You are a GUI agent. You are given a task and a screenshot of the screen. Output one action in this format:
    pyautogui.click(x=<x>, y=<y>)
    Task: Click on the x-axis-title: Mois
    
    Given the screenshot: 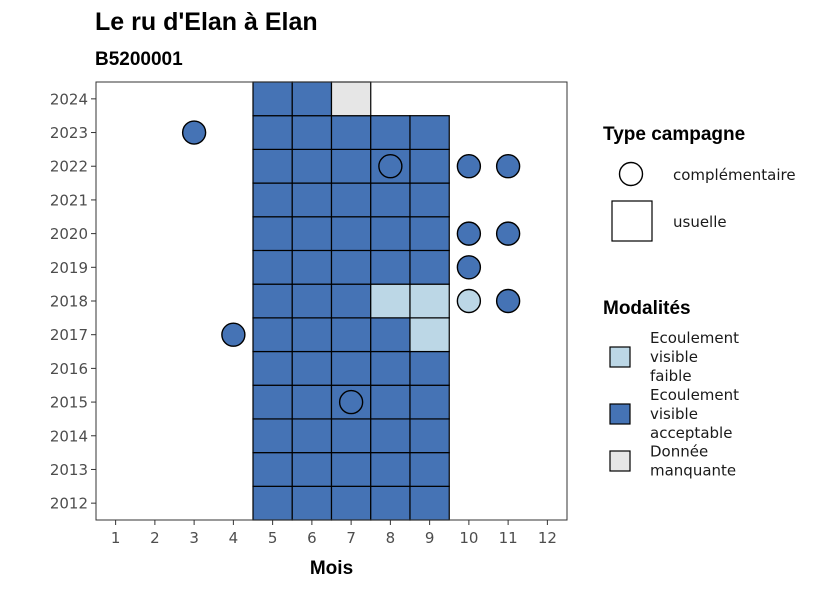 What is the action you would take?
    pyautogui.click(x=331, y=568)
    